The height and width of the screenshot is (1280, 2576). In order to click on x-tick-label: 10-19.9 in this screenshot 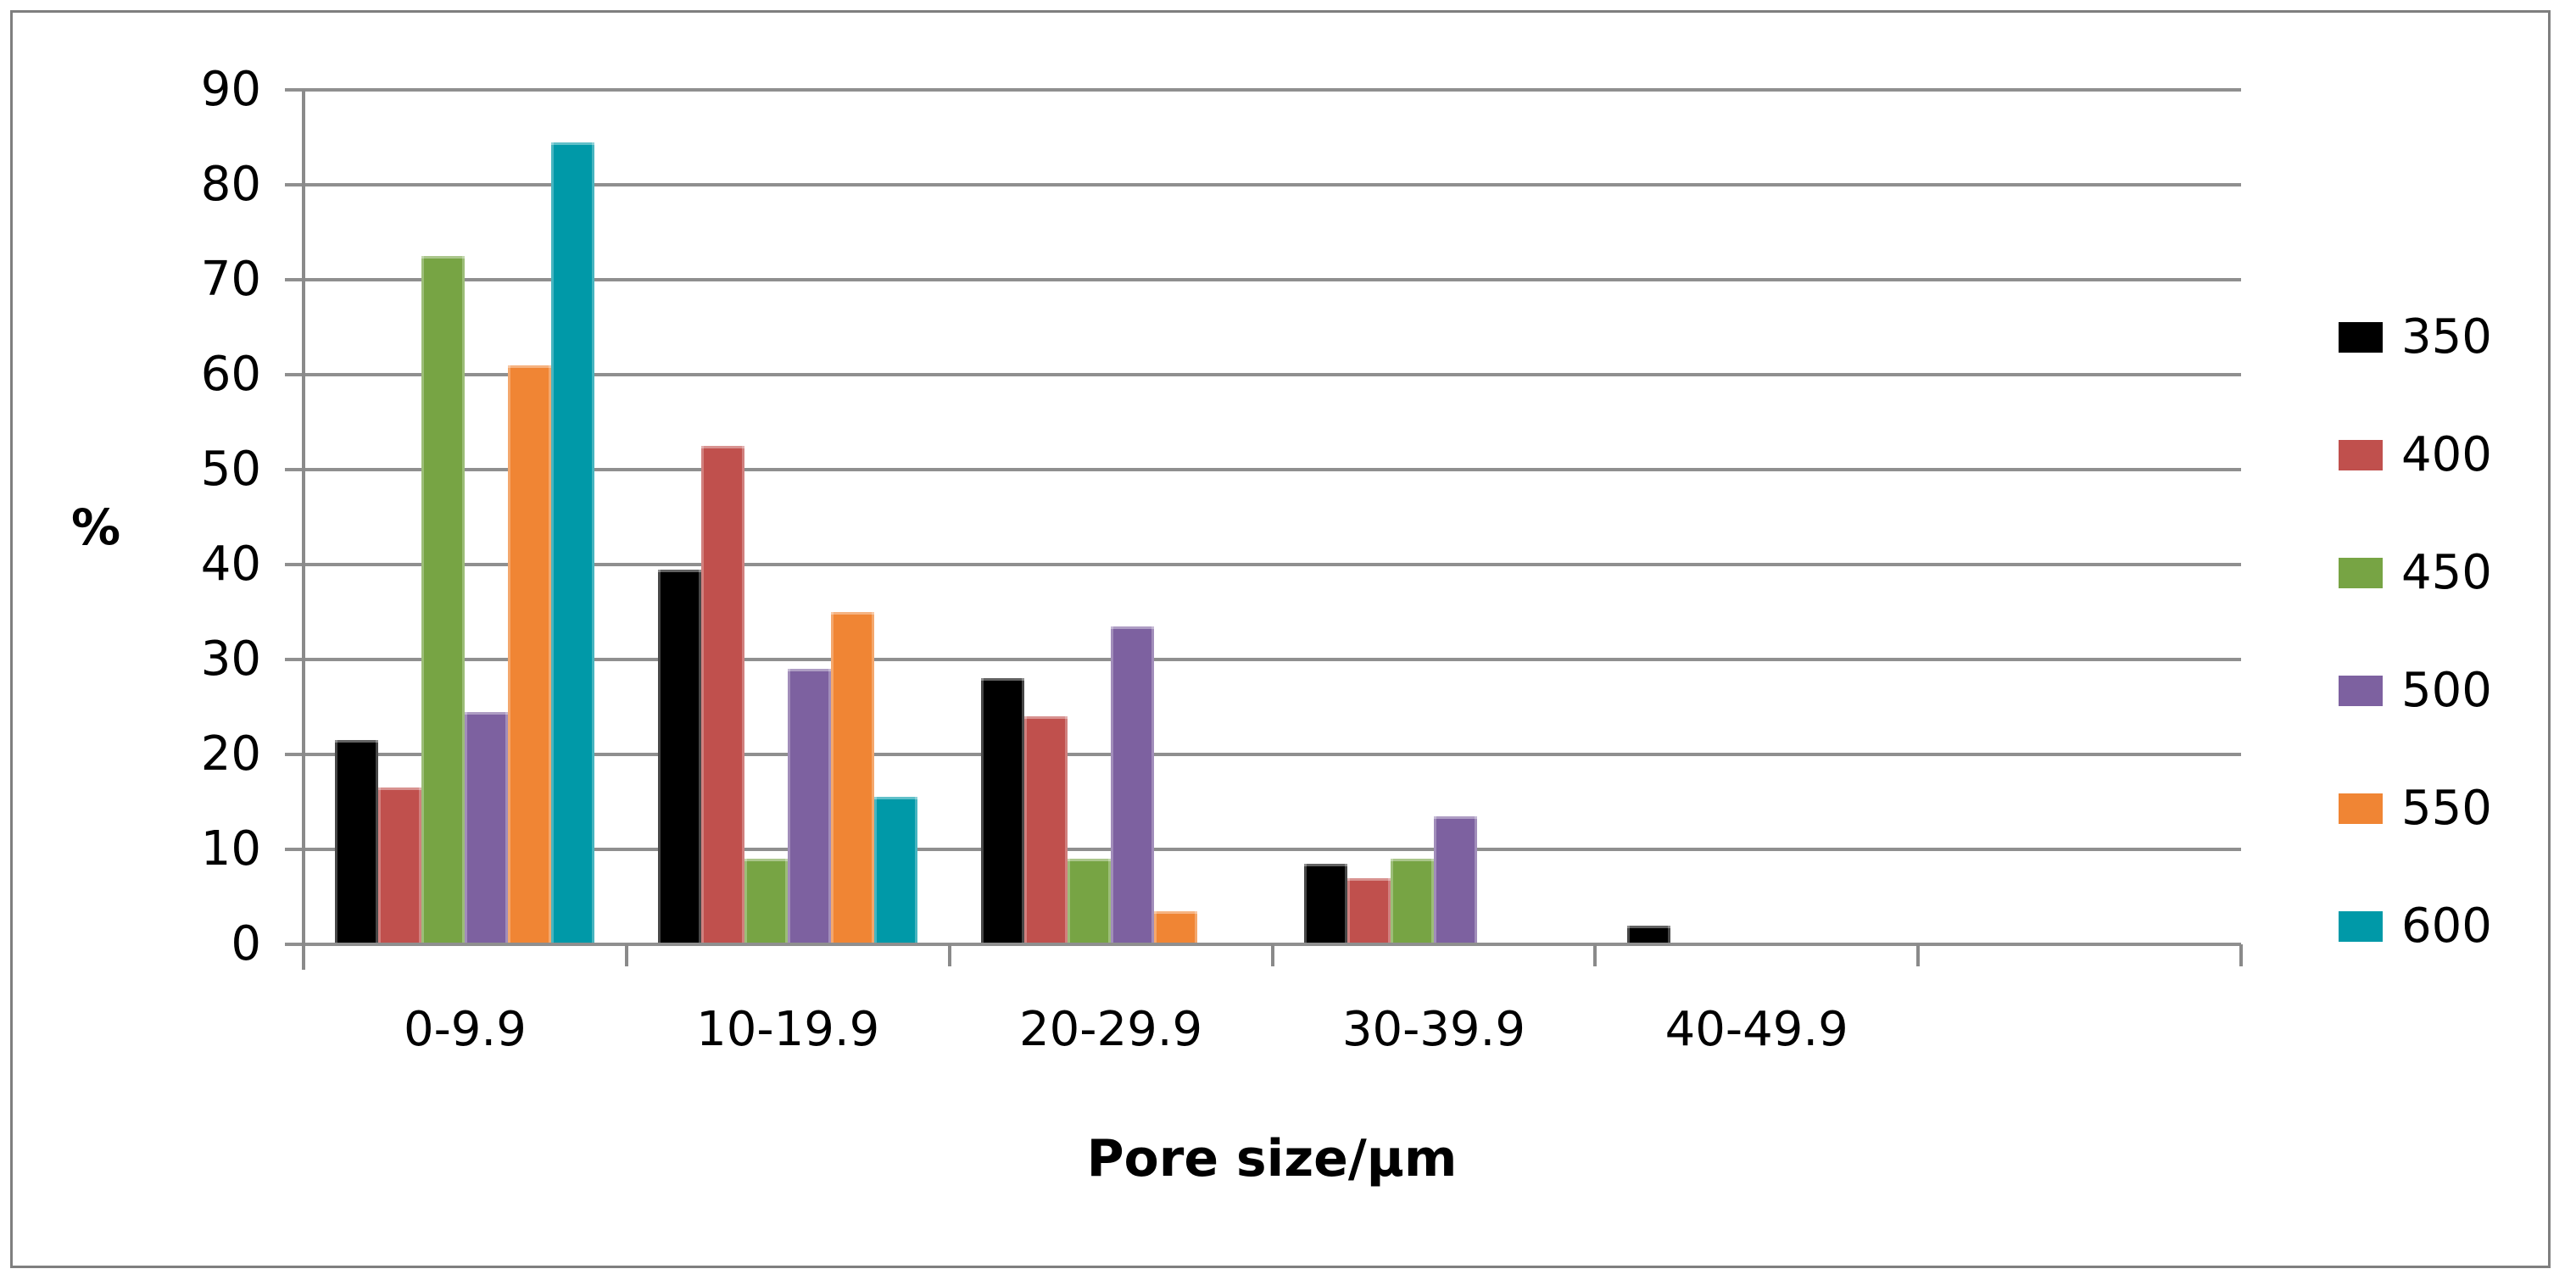, I will do `click(788, 1029)`.